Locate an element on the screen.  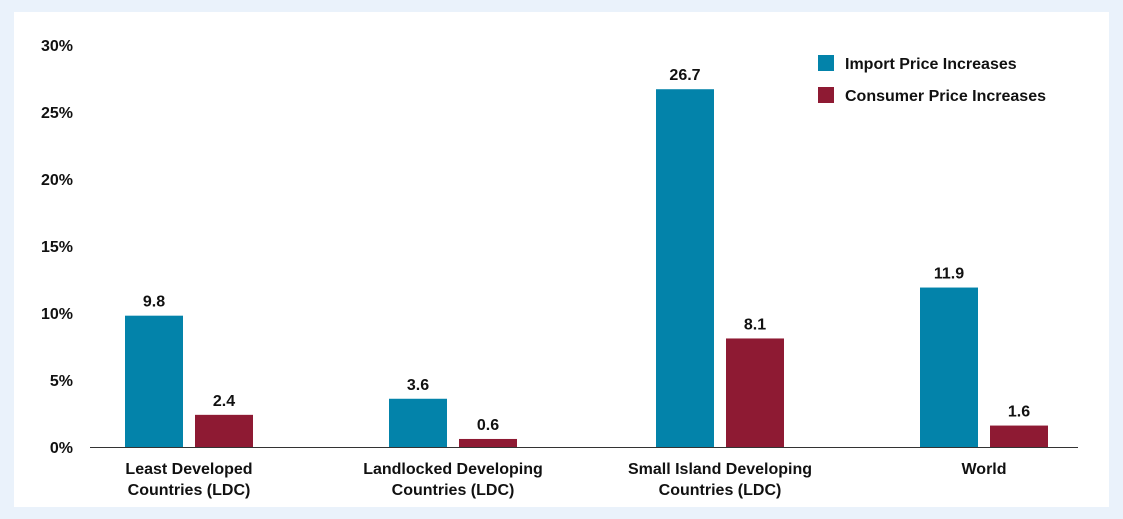
y-tick-label: 15% is located at coordinates (57, 247).